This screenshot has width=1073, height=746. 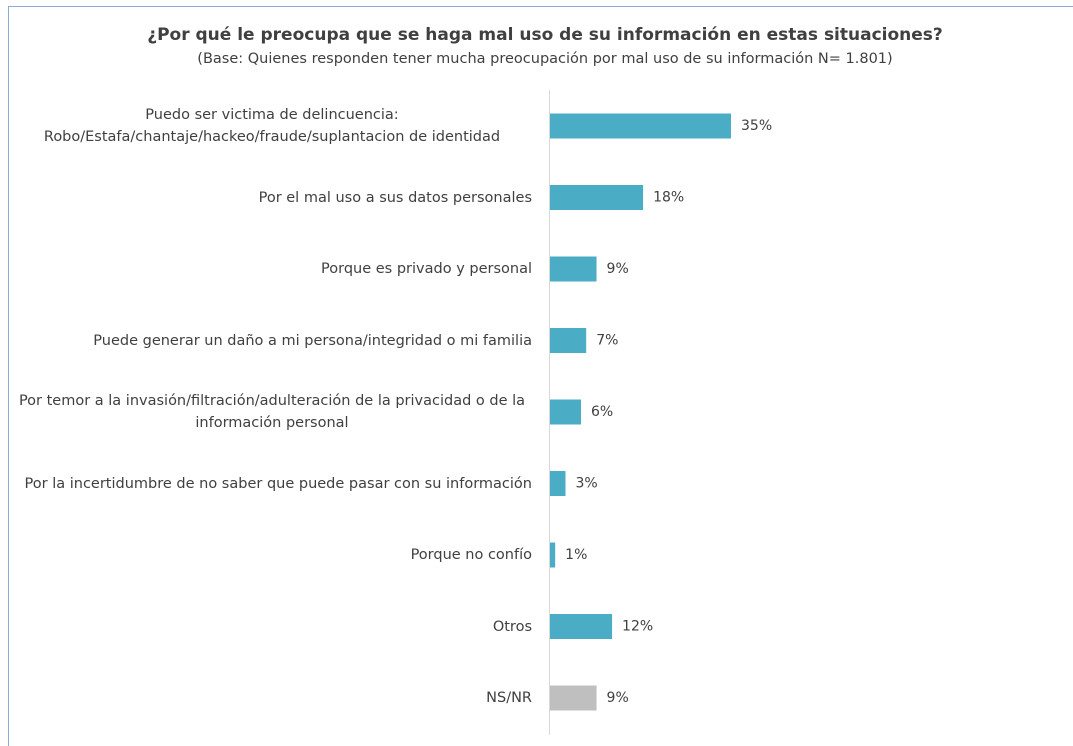 What do you see at coordinates (668, 198) in the screenshot?
I see `data-label: 18%` at bounding box center [668, 198].